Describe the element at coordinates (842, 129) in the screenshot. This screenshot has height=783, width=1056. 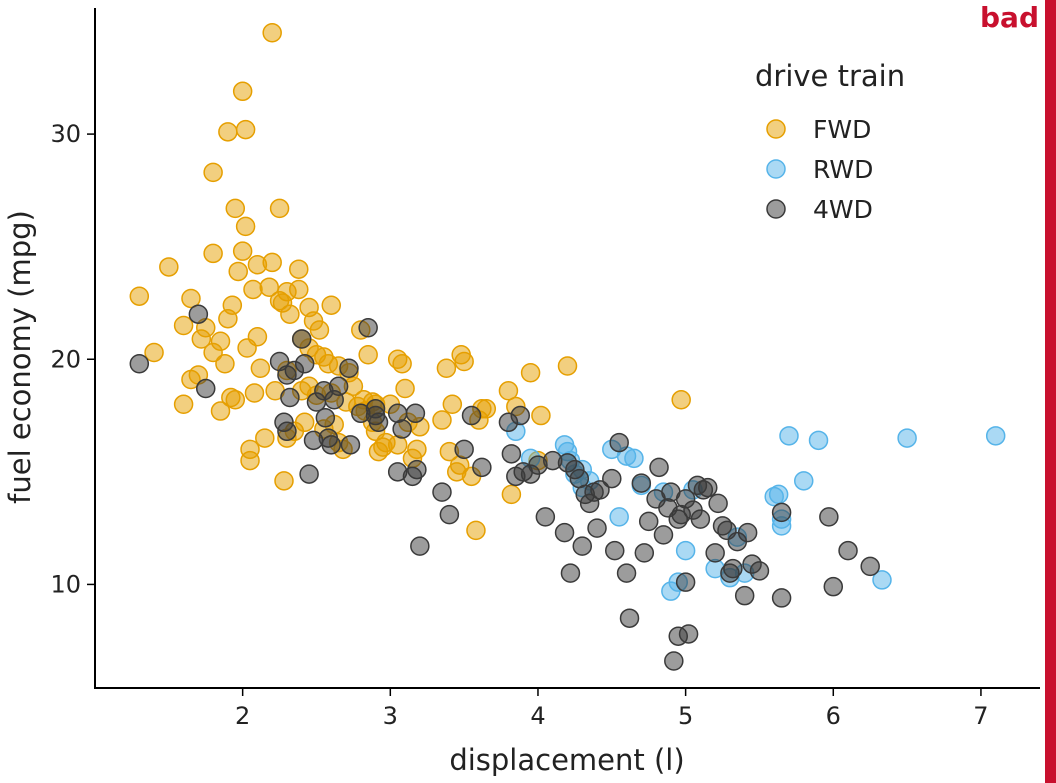
I see `legend-label-fwd: FWD` at that location.